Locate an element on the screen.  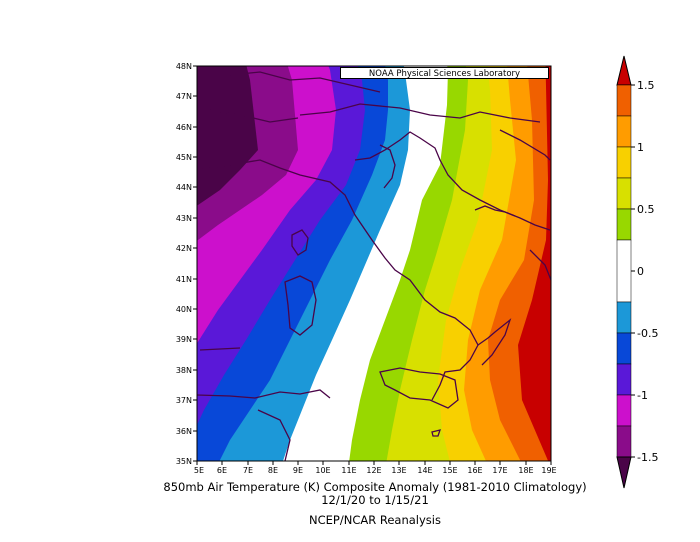
lat-tick-label: 43N is located at coordinates (184, 218).